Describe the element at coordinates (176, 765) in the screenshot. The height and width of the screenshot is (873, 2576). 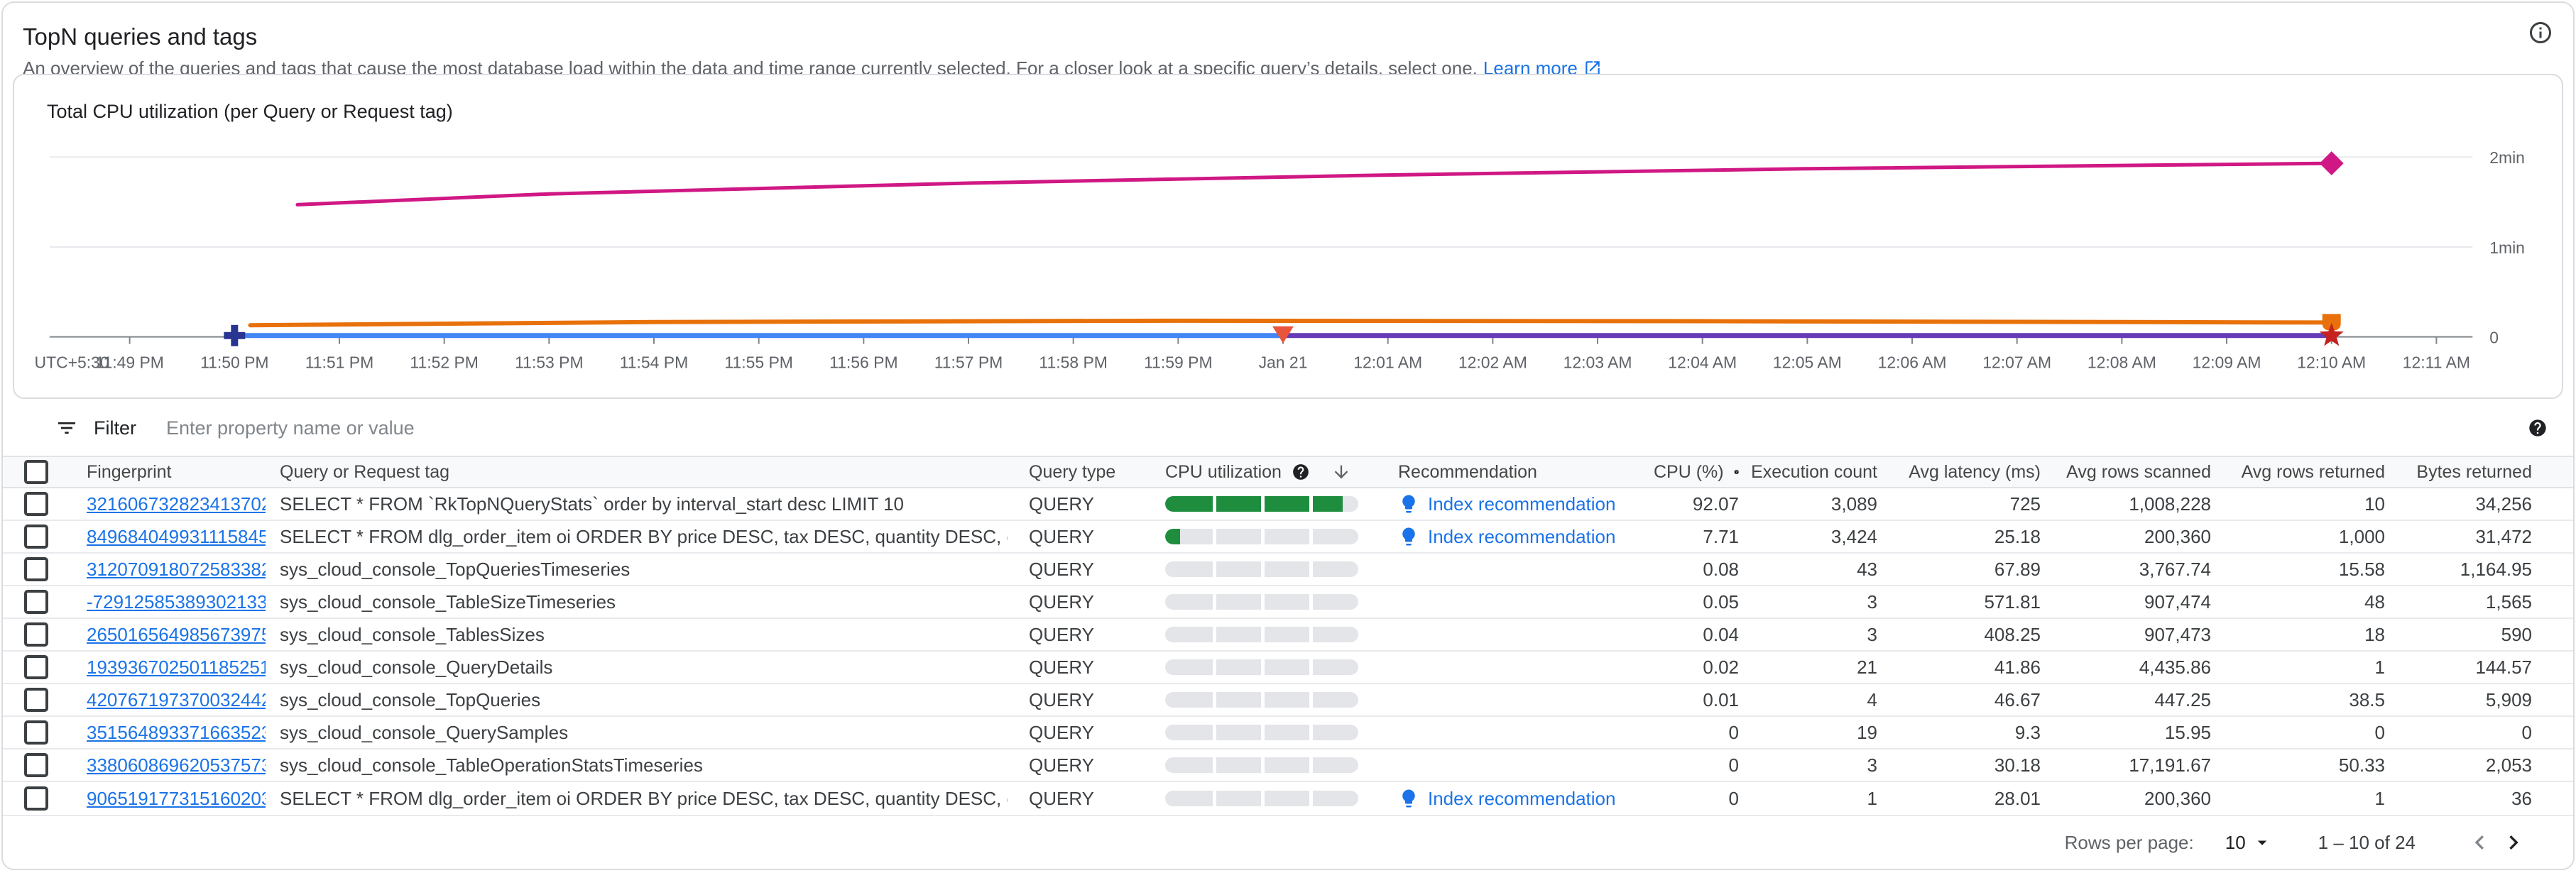
I see `fingerprint-link: 3380608696205375739` at that location.